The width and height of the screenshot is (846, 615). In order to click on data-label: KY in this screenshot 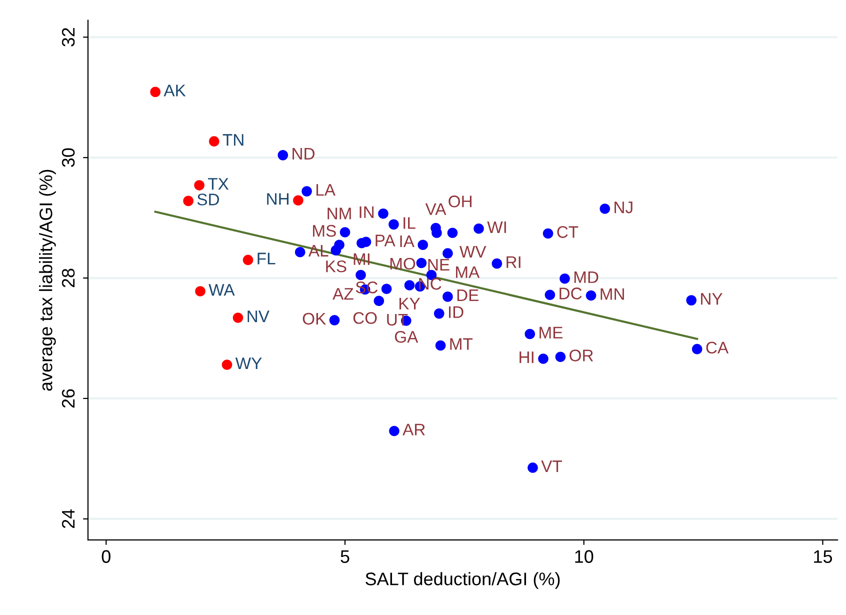, I will do `click(409, 304)`.